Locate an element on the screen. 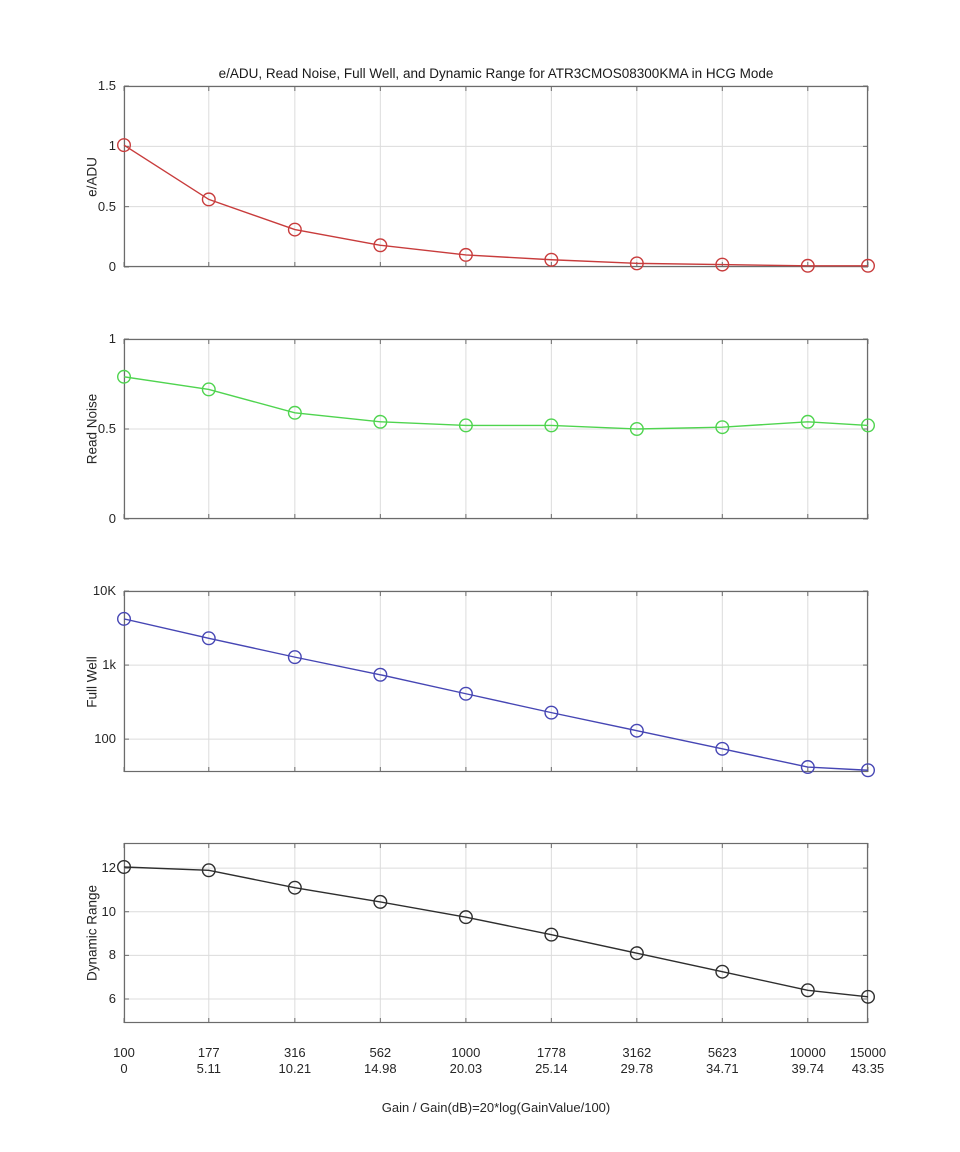  x-tick-label: 100 0 is located at coordinates (124, 1060).